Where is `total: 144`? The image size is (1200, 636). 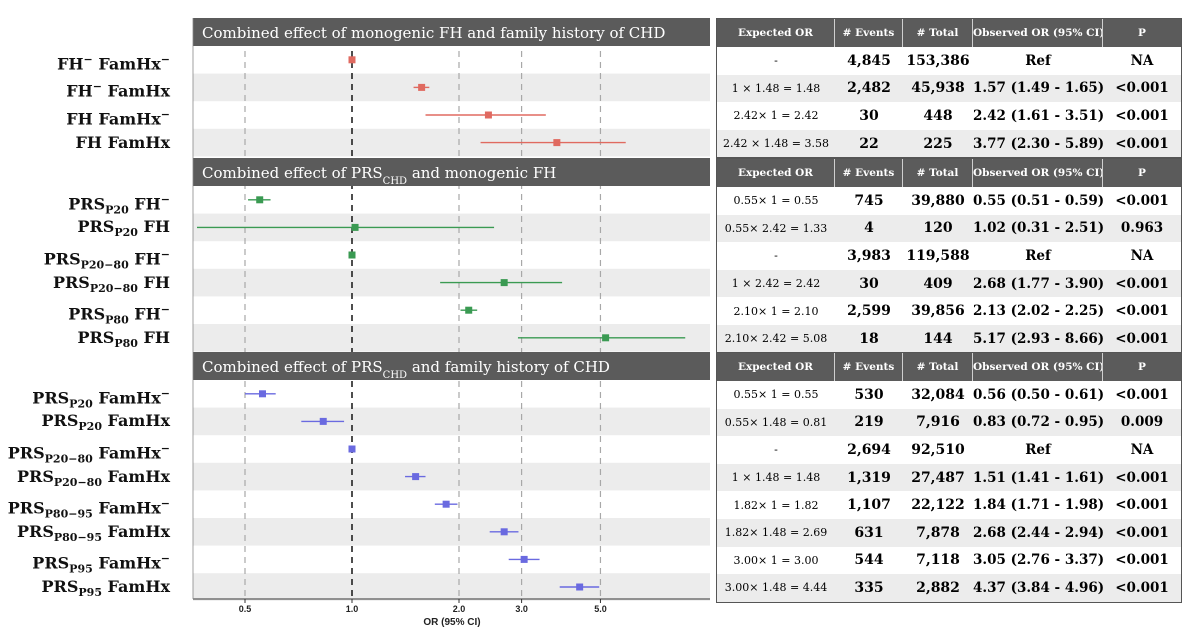 total: 144 is located at coordinates (938, 338).